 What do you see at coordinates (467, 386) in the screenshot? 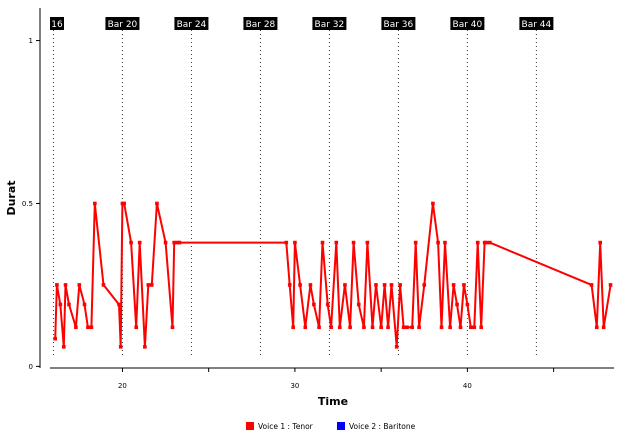
I see `x-tick-label: 40` at bounding box center [467, 386].